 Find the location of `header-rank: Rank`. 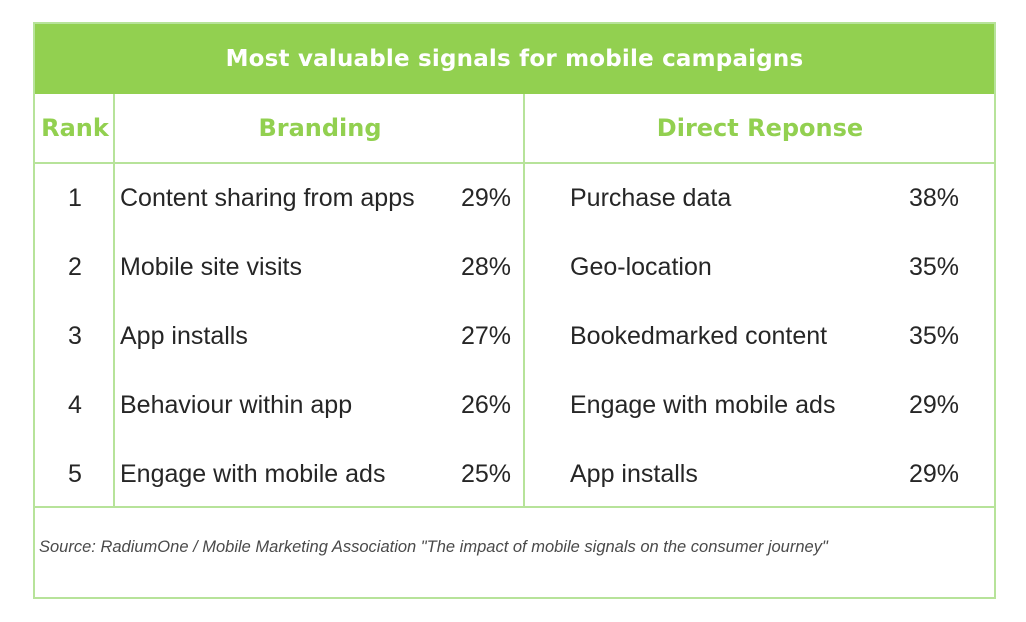

header-rank: Rank is located at coordinates (75, 128).